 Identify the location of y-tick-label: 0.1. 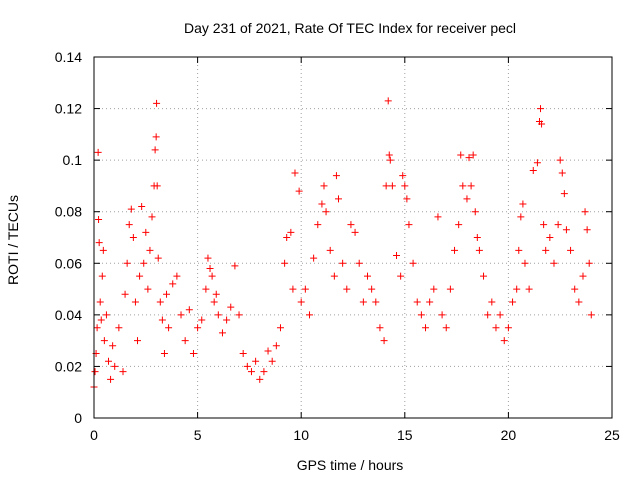
(73, 160).